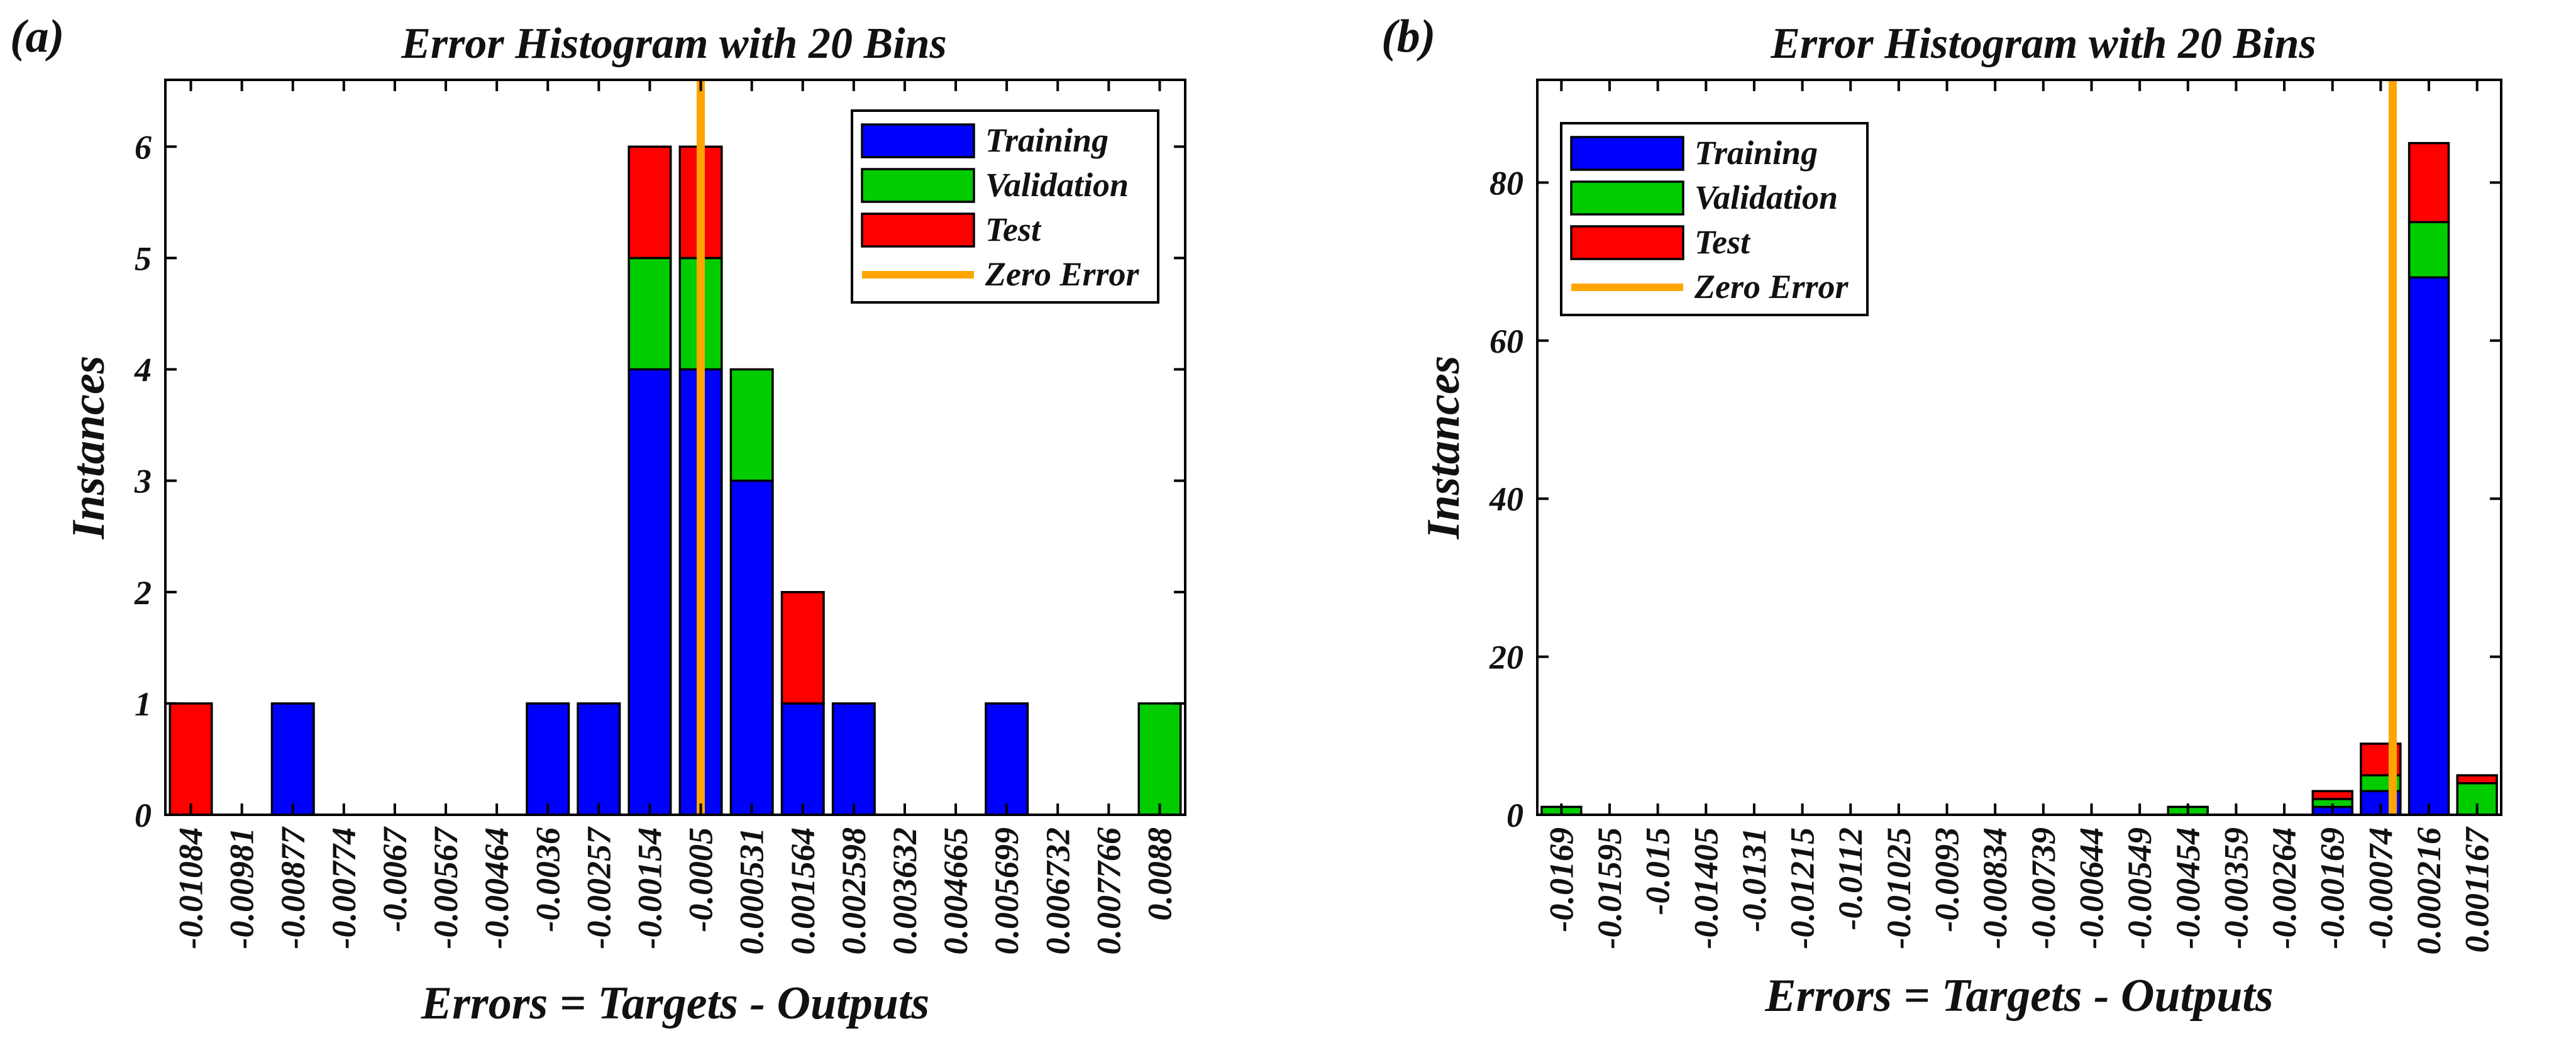 This screenshot has height=1043, width=2576. What do you see at coordinates (649, 888) in the screenshot?
I see `x-tick-label: -0.00154` at bounding box center [649, 888].